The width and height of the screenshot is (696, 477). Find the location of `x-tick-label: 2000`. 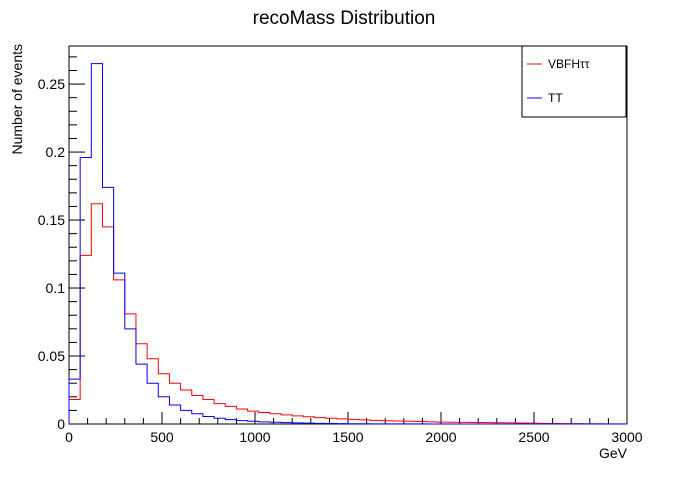

x-tick-label: 2000 is located at coordinates (440, 437).